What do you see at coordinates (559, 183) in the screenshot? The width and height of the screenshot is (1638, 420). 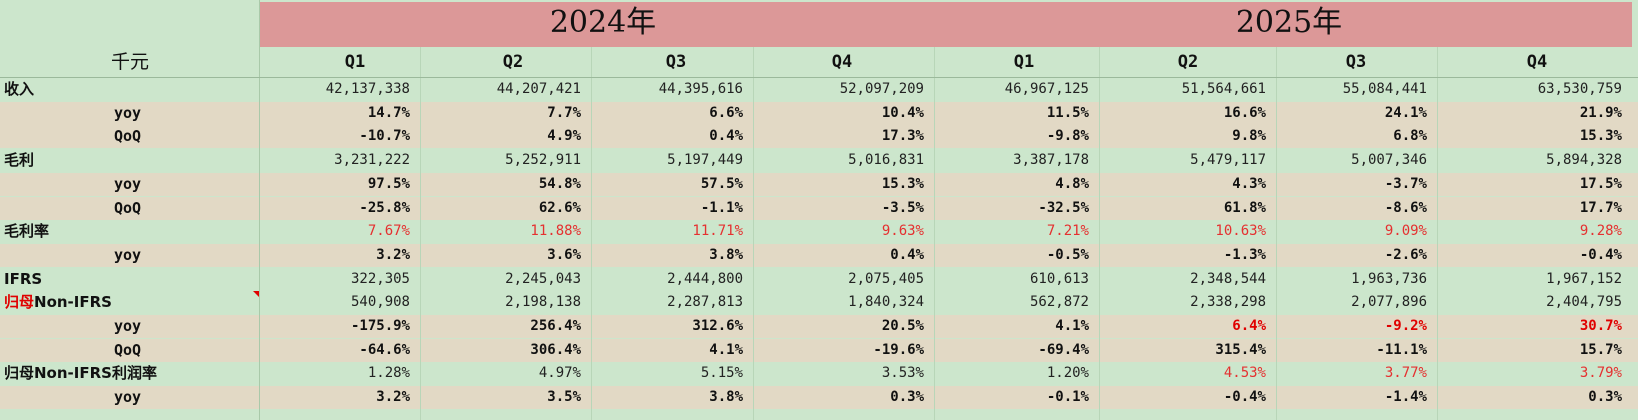 I see `table-cell: 54.8%` at bounding box center [559, 183].